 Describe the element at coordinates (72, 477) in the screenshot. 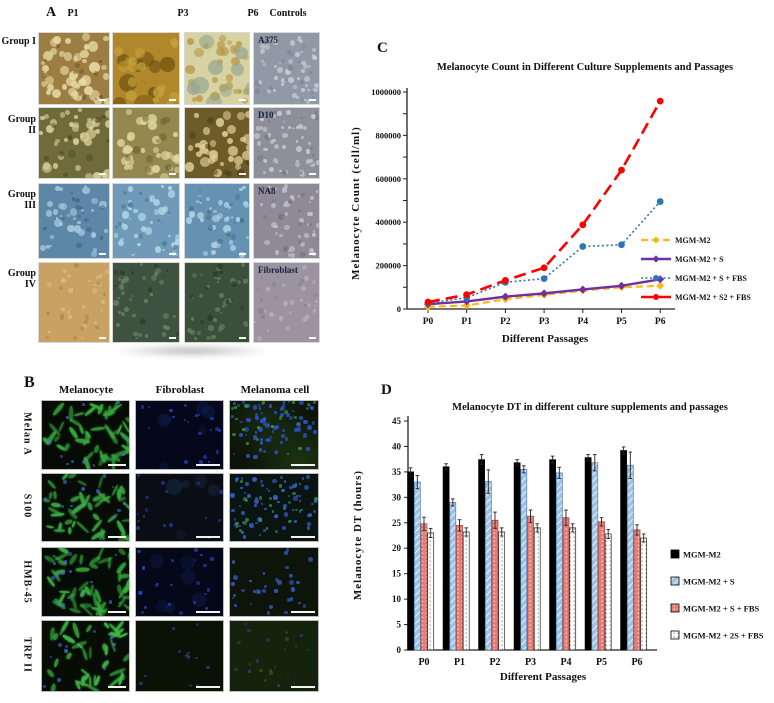

I see `cell-shape` at that location.